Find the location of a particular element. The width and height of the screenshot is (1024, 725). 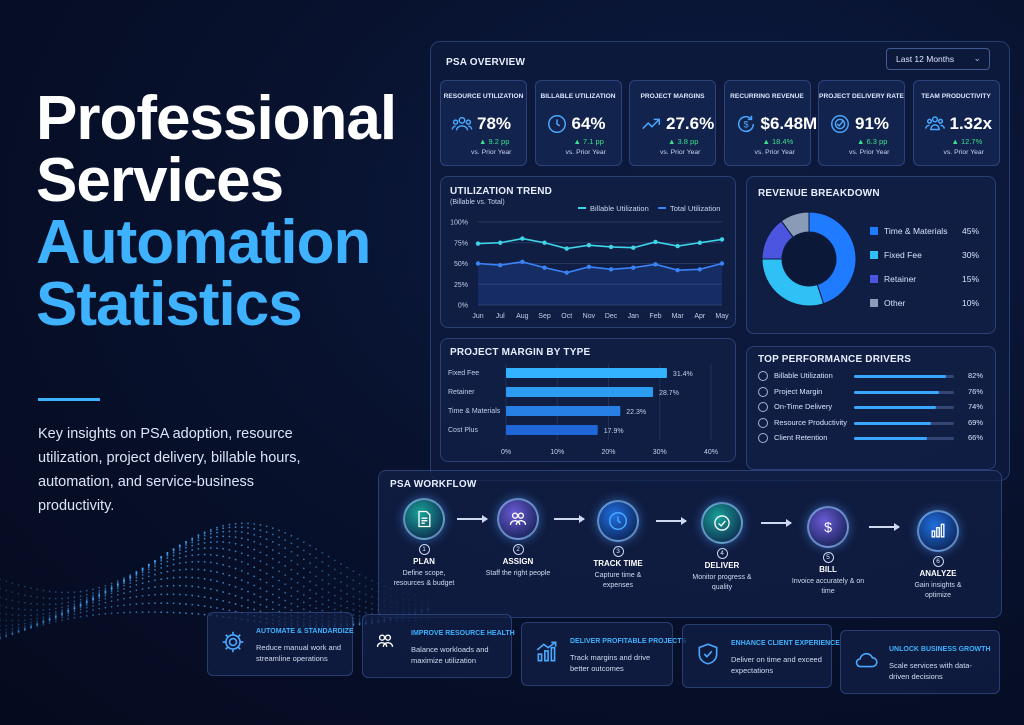

users-icon is located at coordinates (462, 124).